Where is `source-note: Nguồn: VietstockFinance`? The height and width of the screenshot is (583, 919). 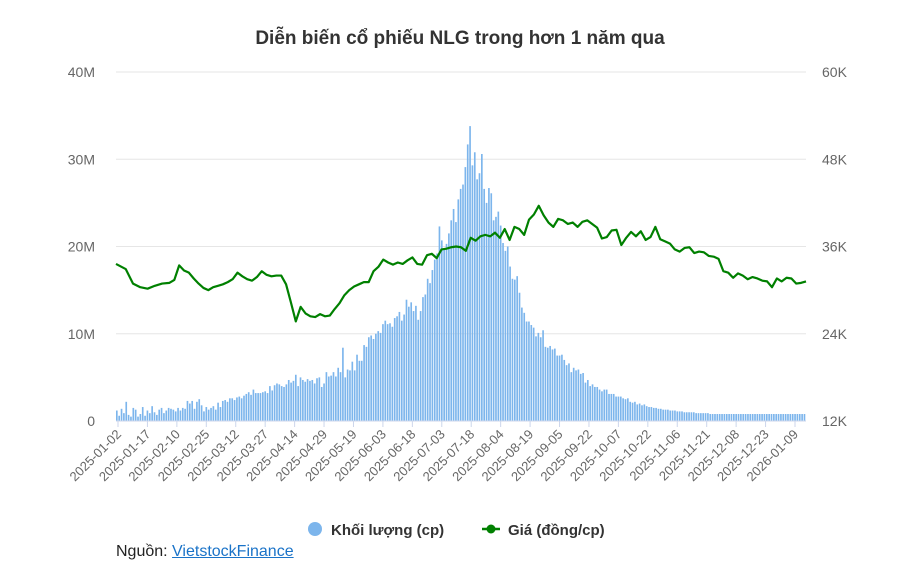
source-note: Nguồn: VietstockFinance is located at coordinates (205, 552).